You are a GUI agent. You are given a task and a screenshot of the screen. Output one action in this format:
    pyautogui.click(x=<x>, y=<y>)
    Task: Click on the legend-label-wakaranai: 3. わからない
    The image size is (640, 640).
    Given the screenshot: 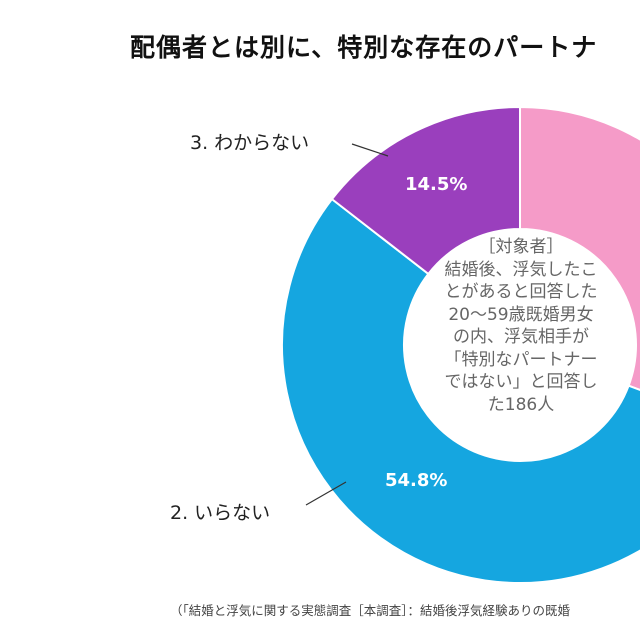 What is the action you would take?
    pyautogui.click(x=250, y=143)
    